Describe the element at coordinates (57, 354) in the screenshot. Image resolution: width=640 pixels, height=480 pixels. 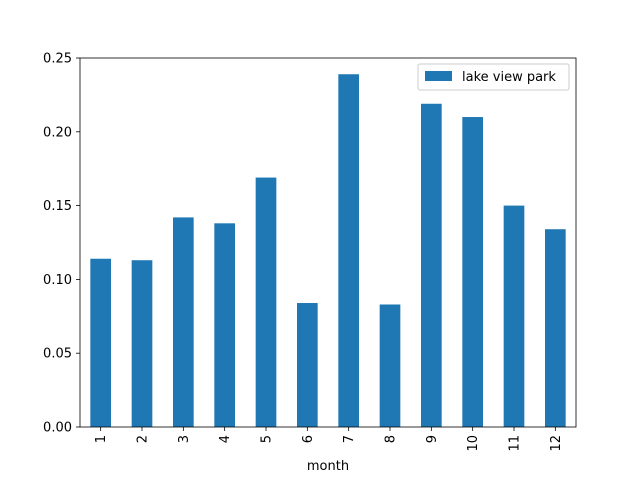
I see `y-tick-label: 0.05` at that location.